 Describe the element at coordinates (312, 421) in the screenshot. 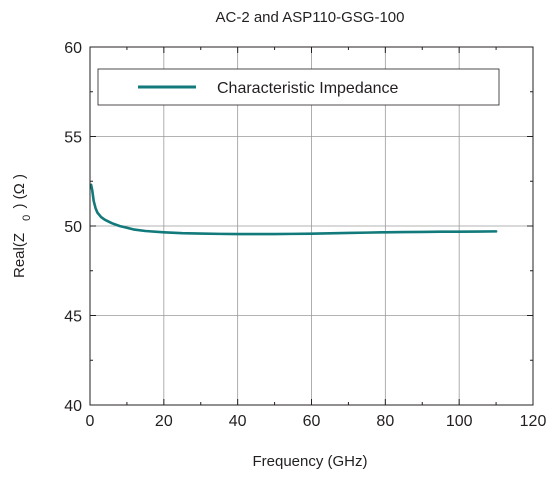

I see `x-tick-label-60: 60` at that location.